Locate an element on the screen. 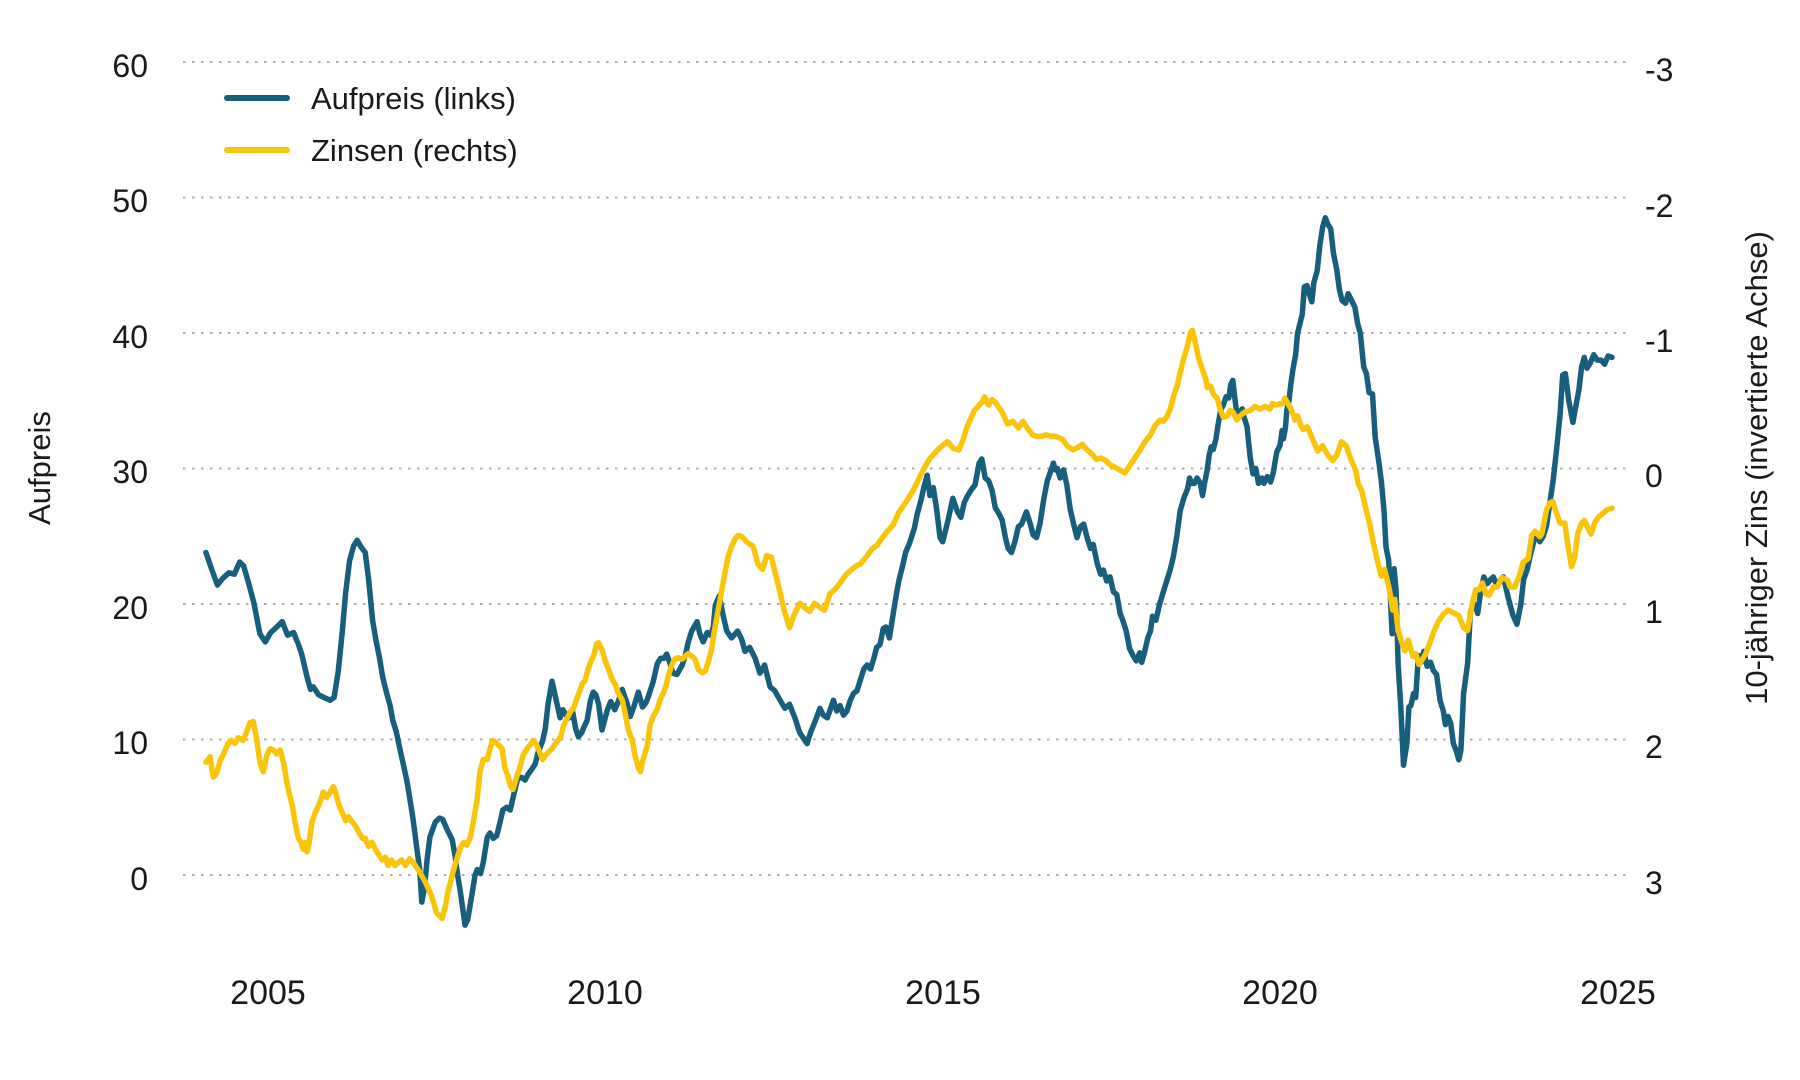 The height and width of the screenshot is (1080, 1800). right-axis-tick-0: 0 is located at coordinates (1654, 476).